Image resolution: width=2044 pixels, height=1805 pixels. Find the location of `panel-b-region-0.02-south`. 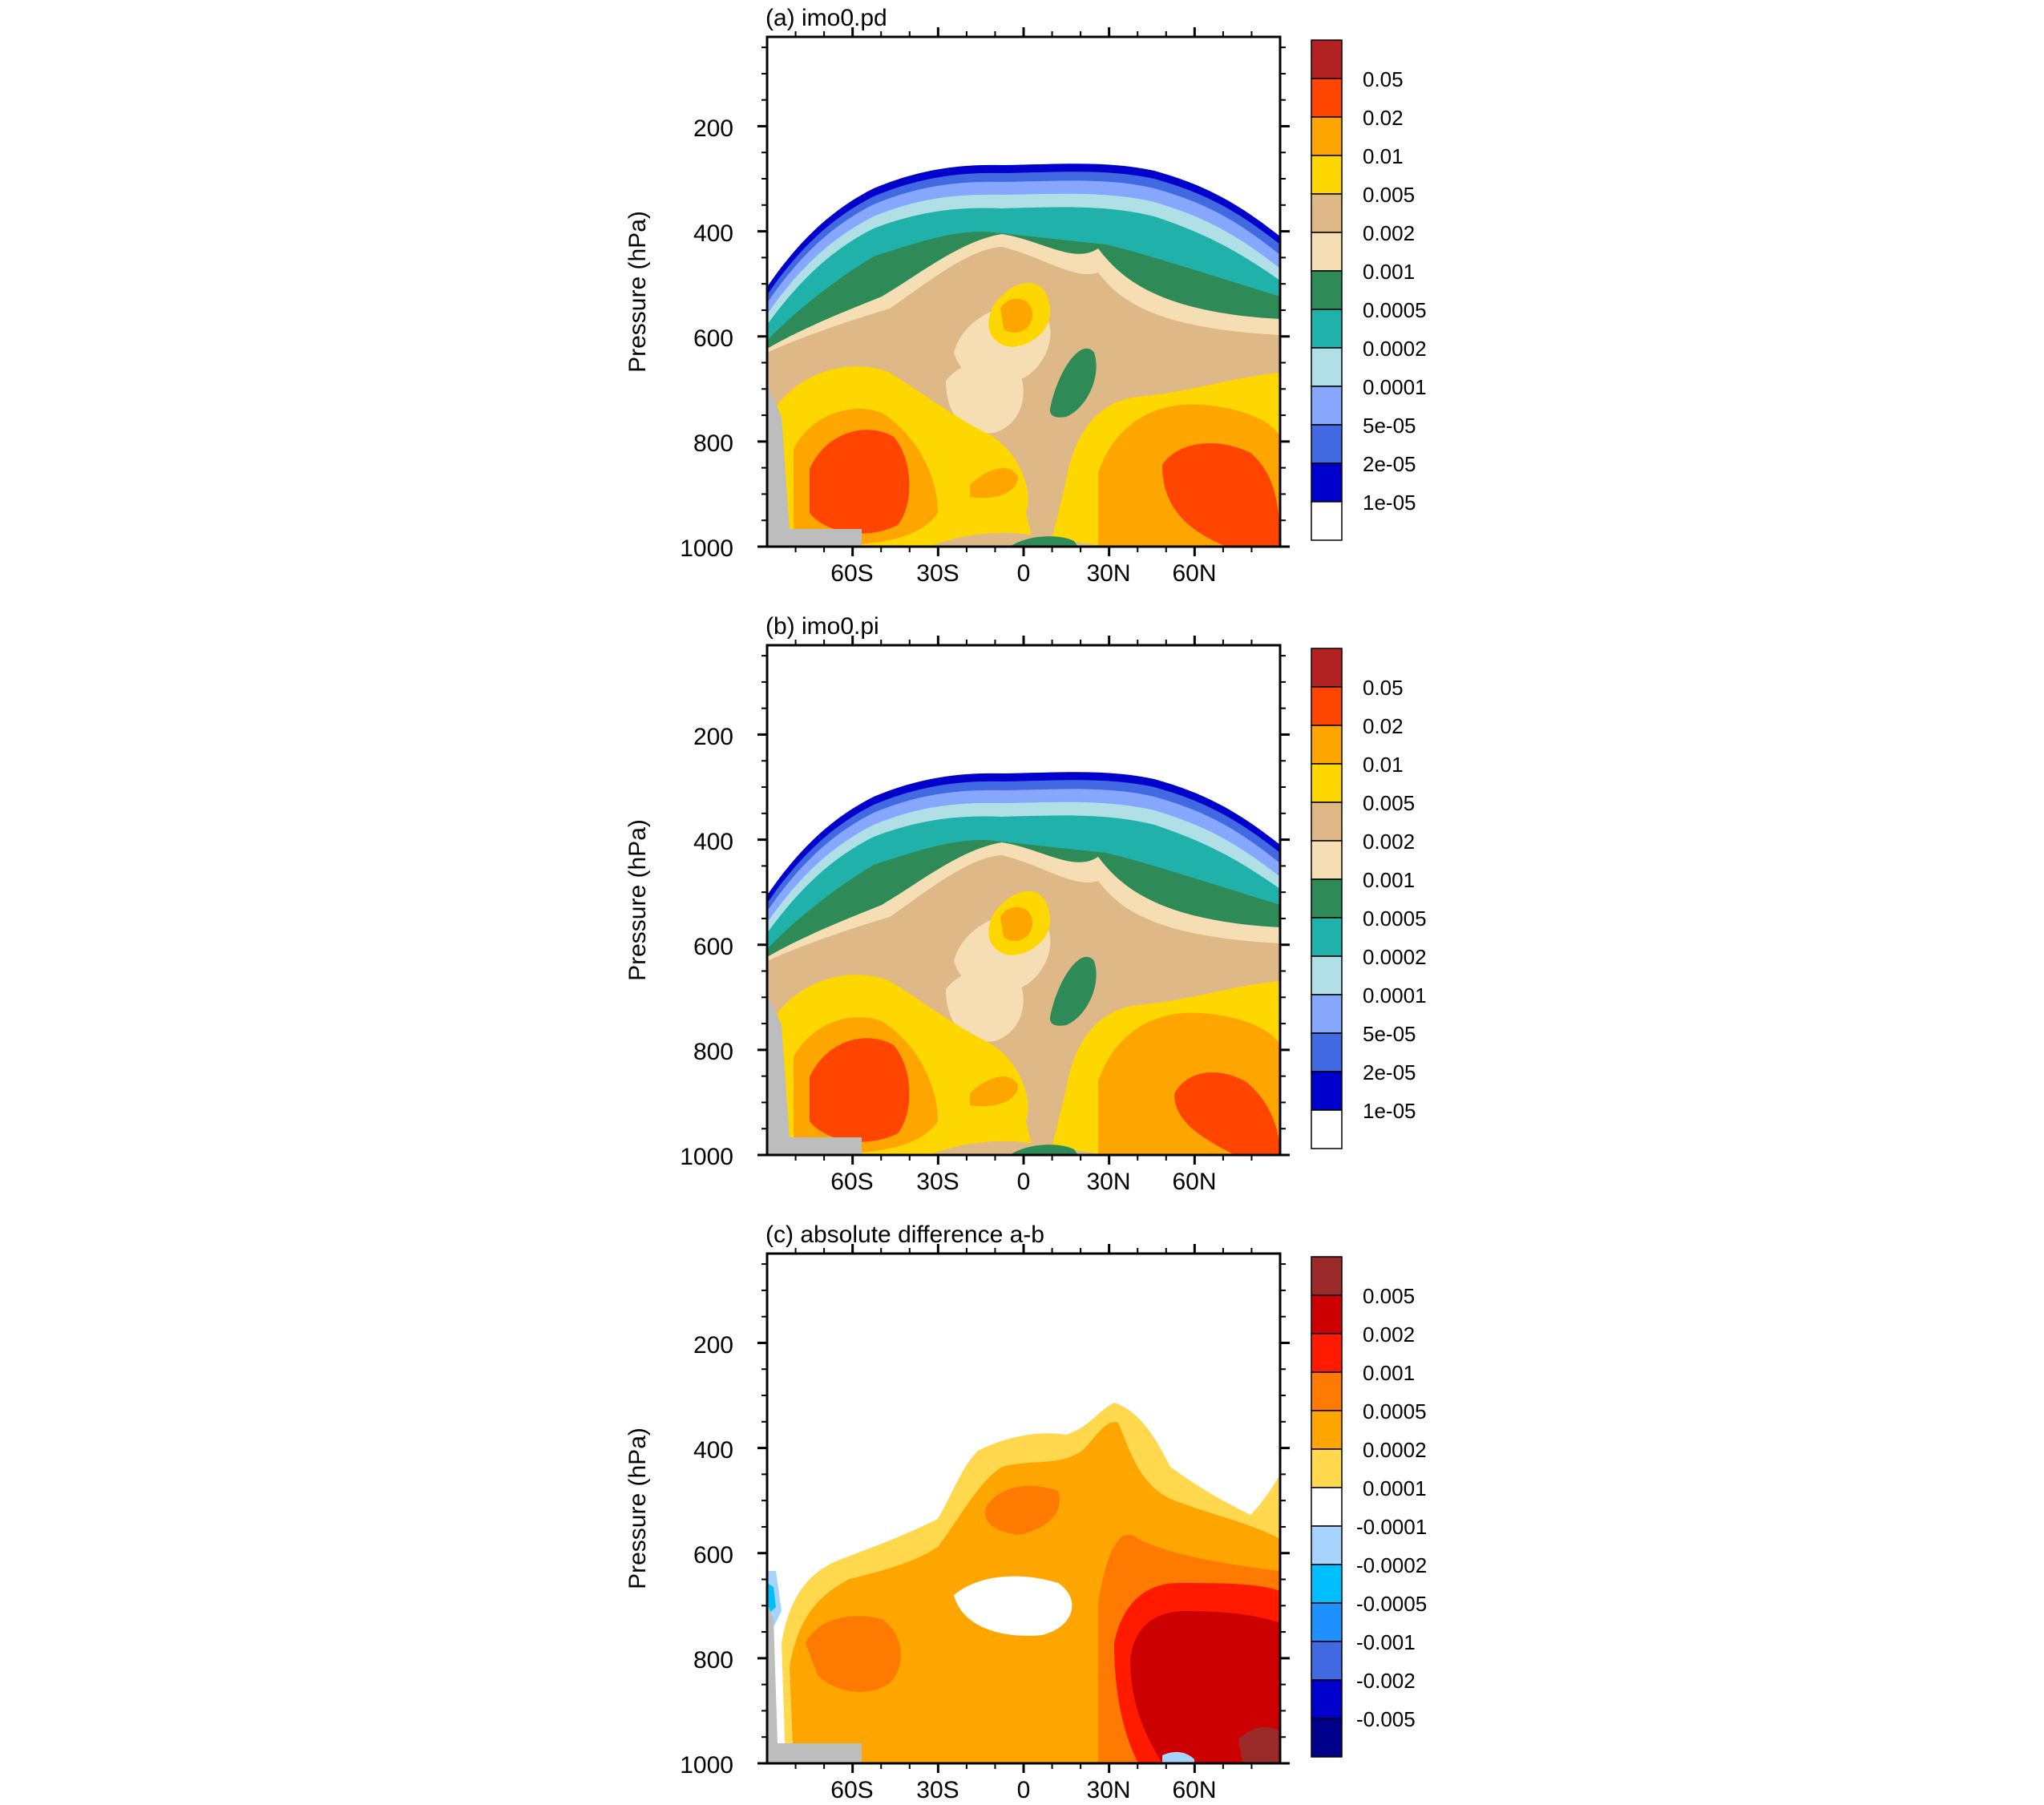

panel-b-region-0.02-south is located at coordinates (860, 1090).